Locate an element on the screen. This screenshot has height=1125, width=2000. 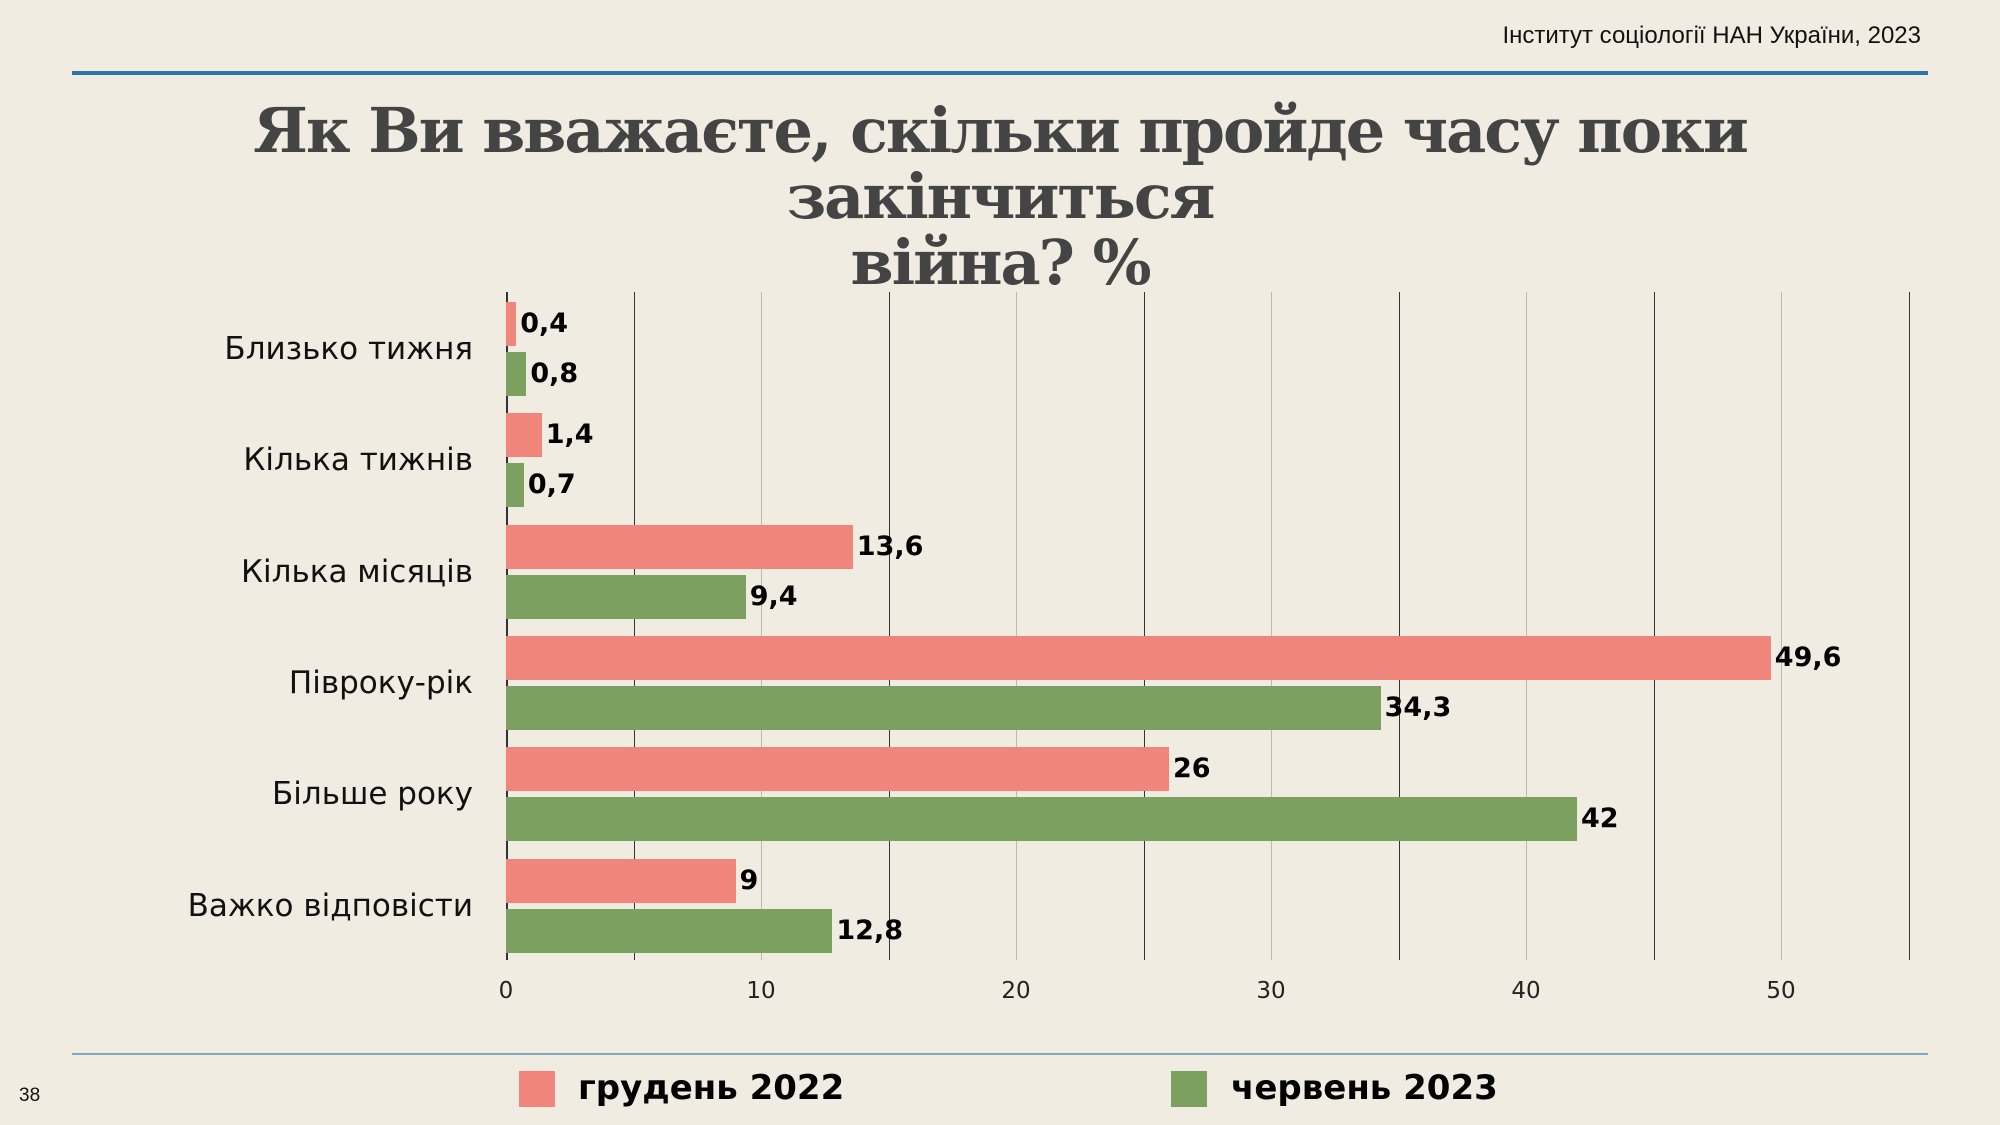
data-label: 12,8 is located at coordinates (870, 930).